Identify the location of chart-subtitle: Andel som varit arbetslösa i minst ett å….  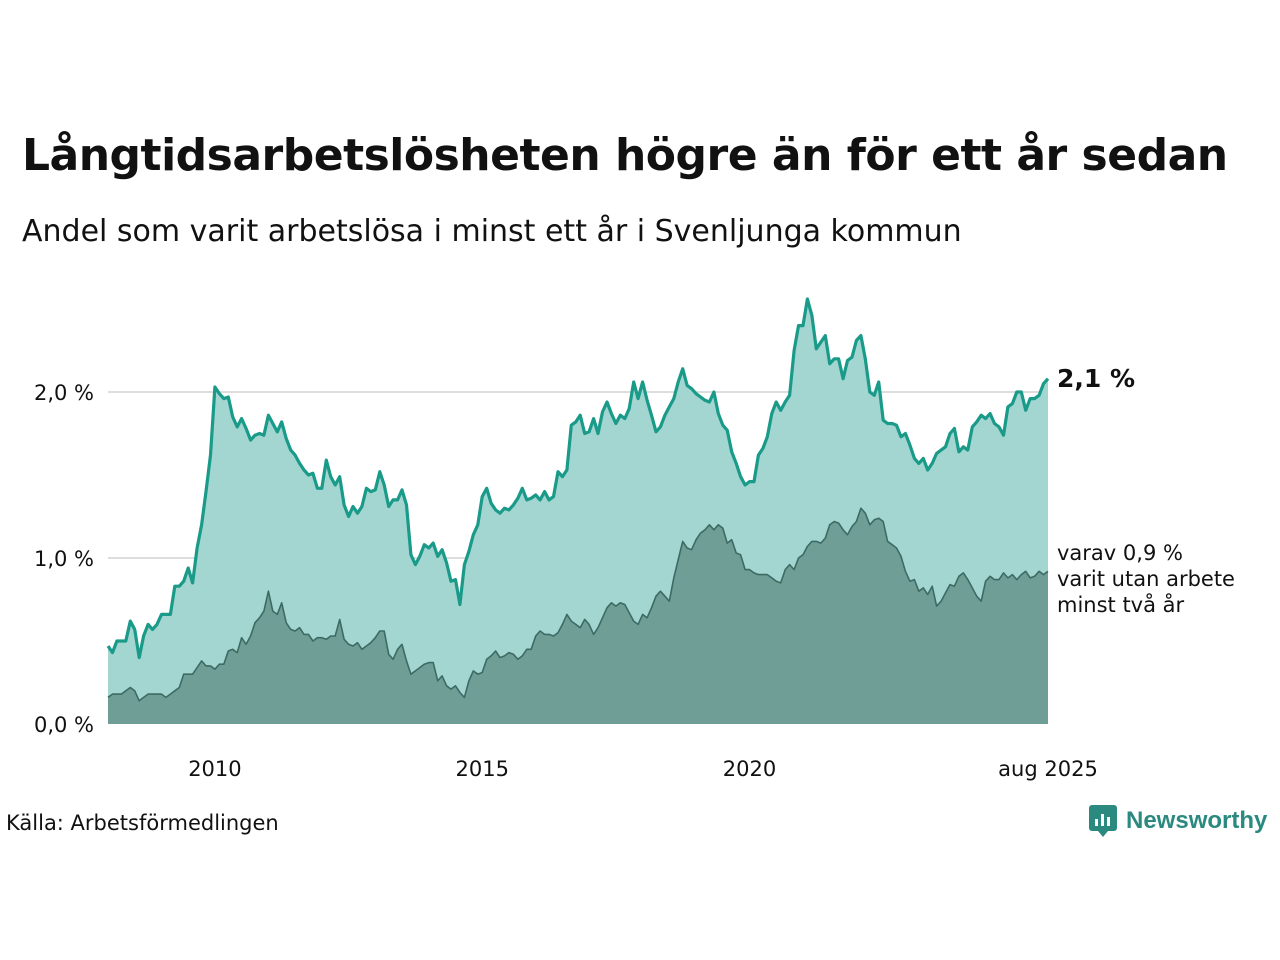
(492, 231).